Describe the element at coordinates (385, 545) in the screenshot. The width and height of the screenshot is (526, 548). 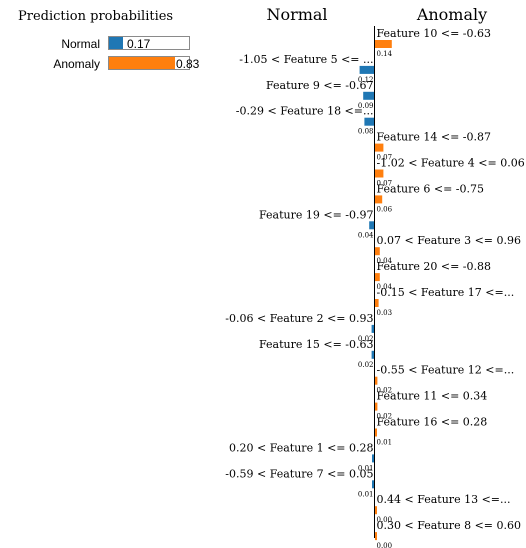
I see `feature-weight-value: 0.00` at that location.